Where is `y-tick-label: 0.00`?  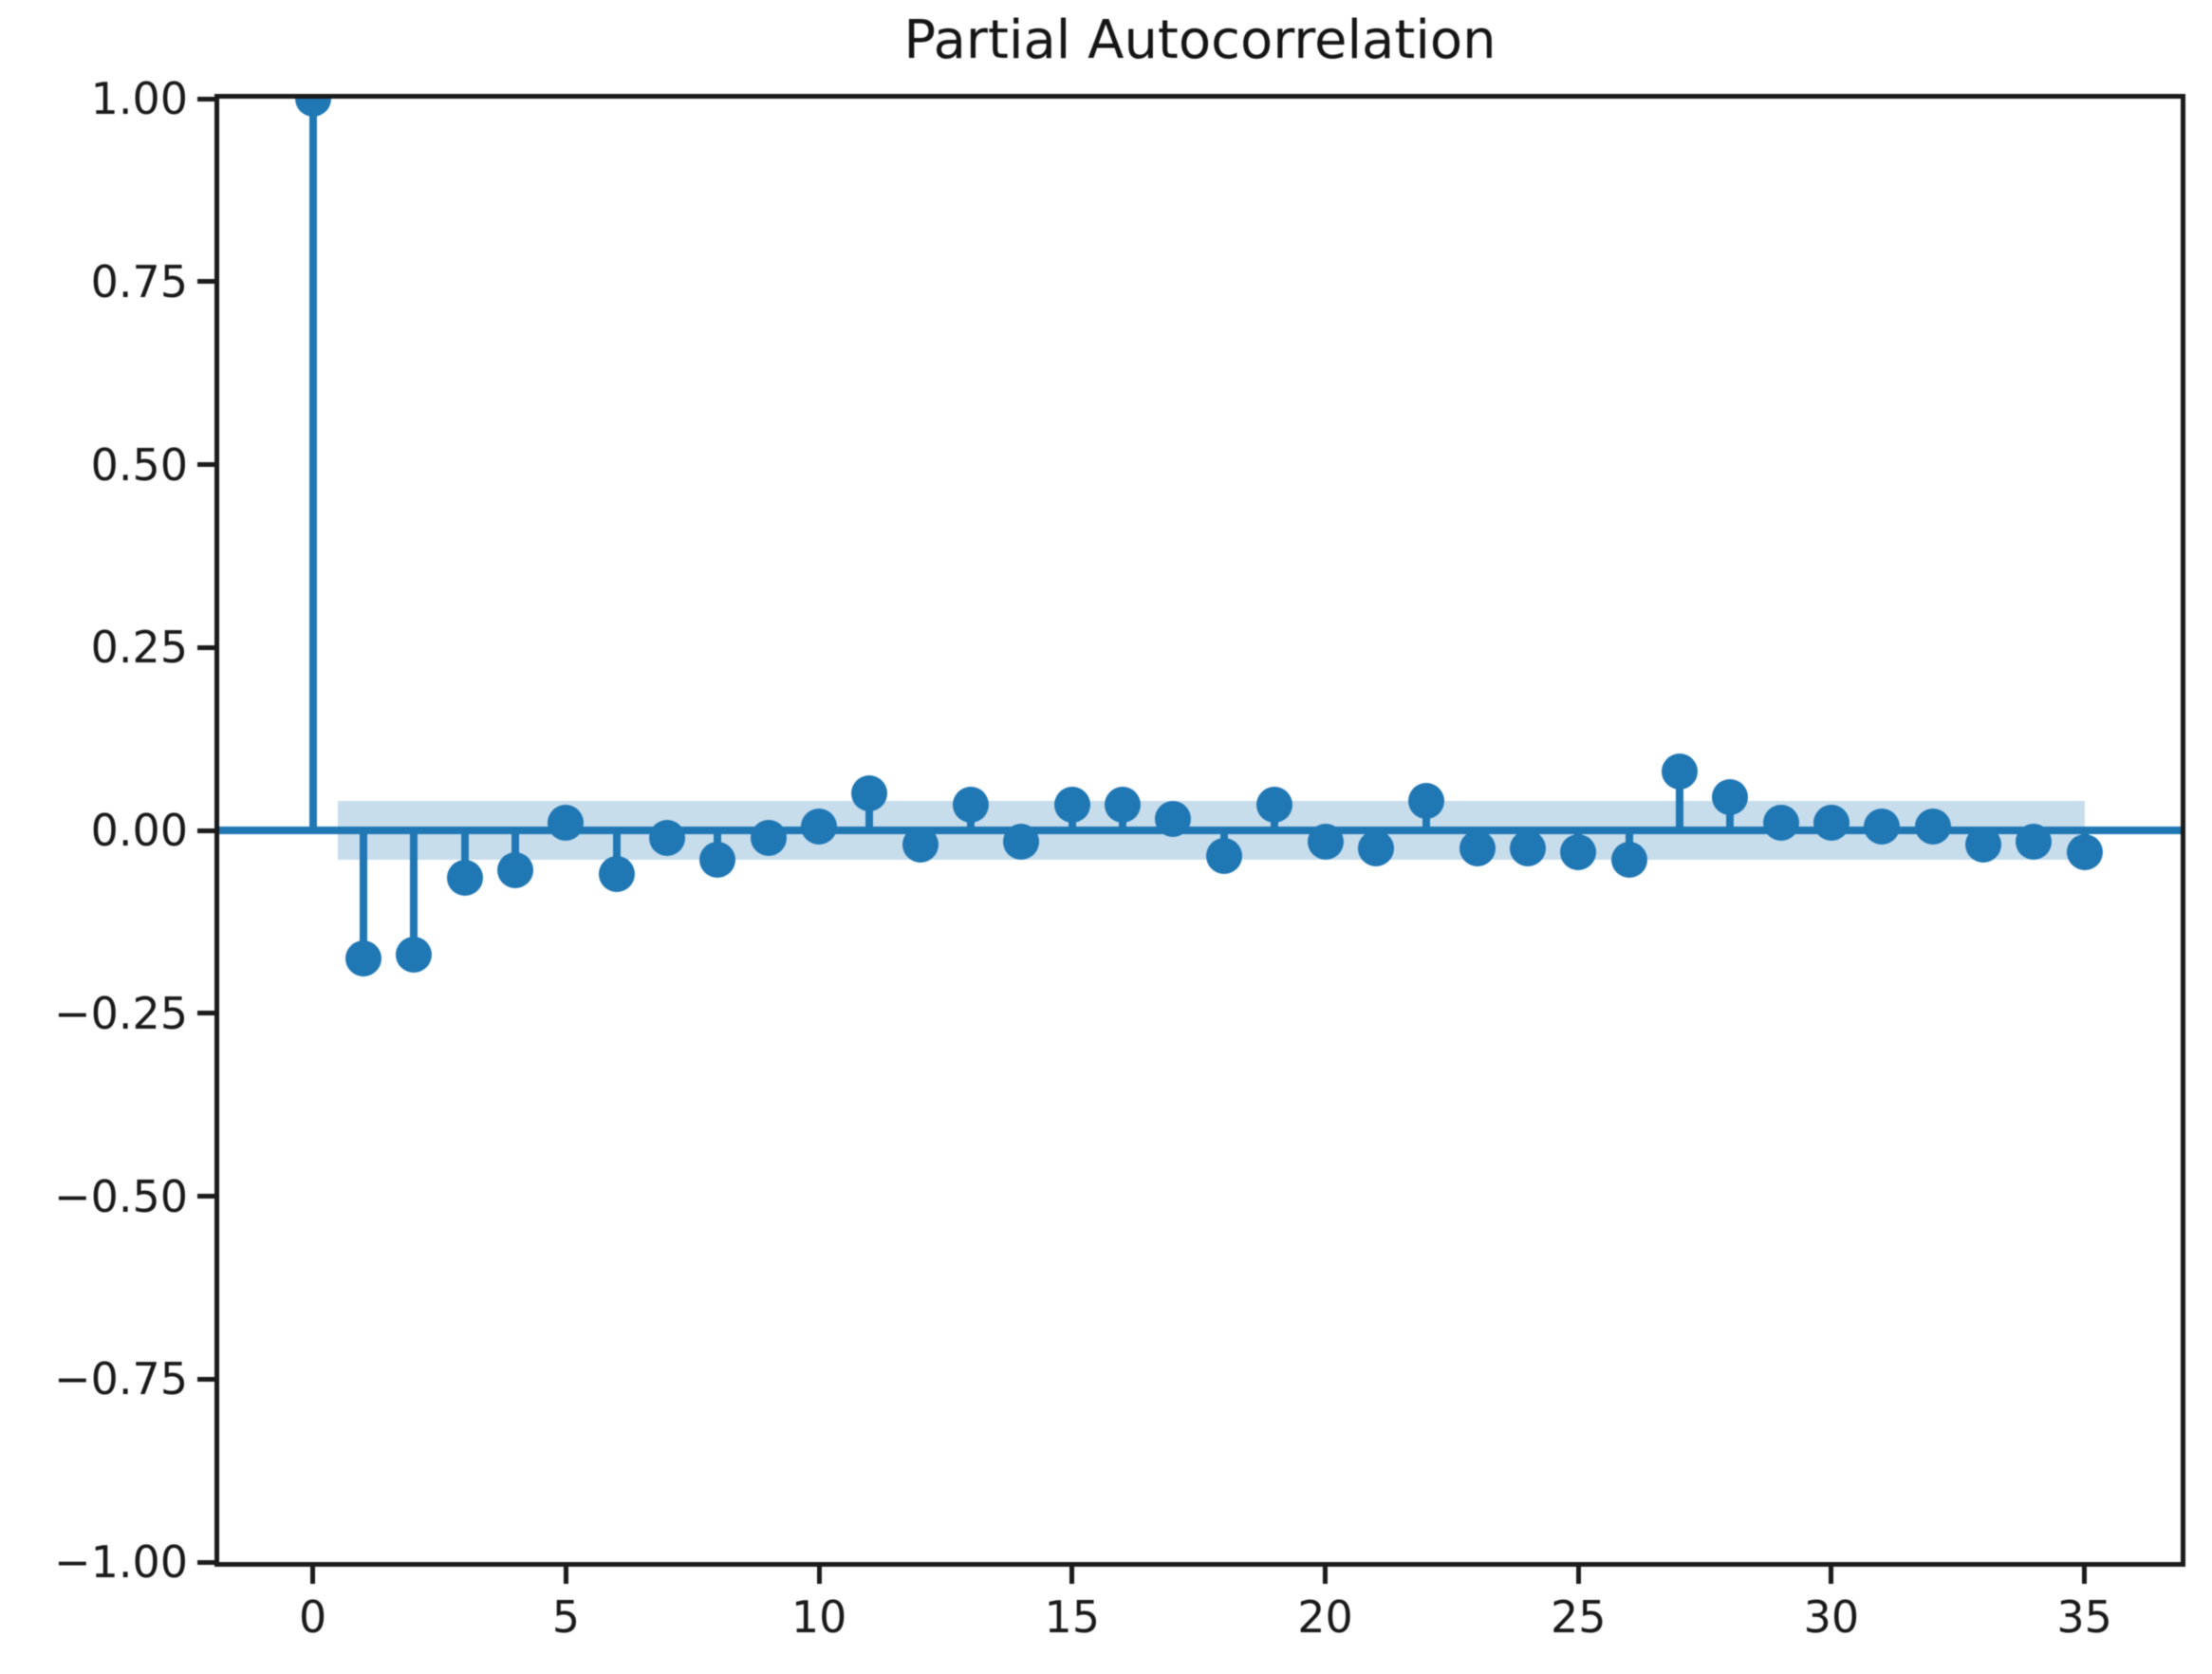 y-tick-label: 0.00 is located at coordinates (139, 830).